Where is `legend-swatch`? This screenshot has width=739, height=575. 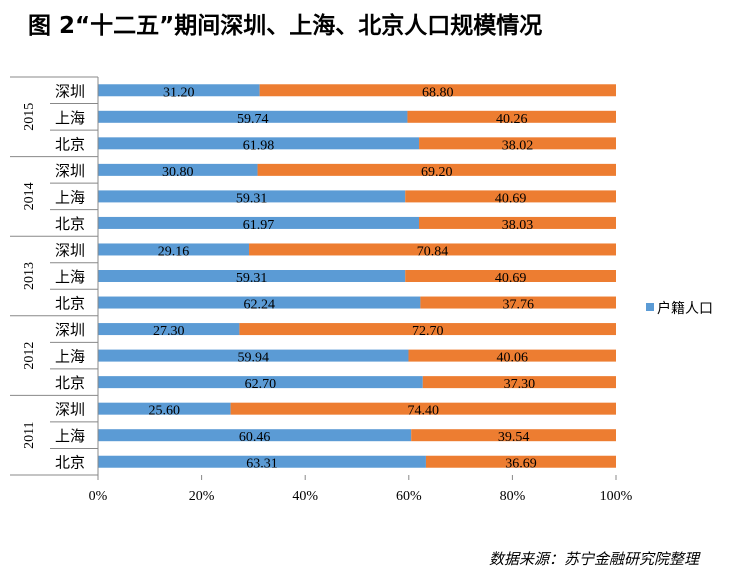
legend-swatch is located at coordinates (650, 307).